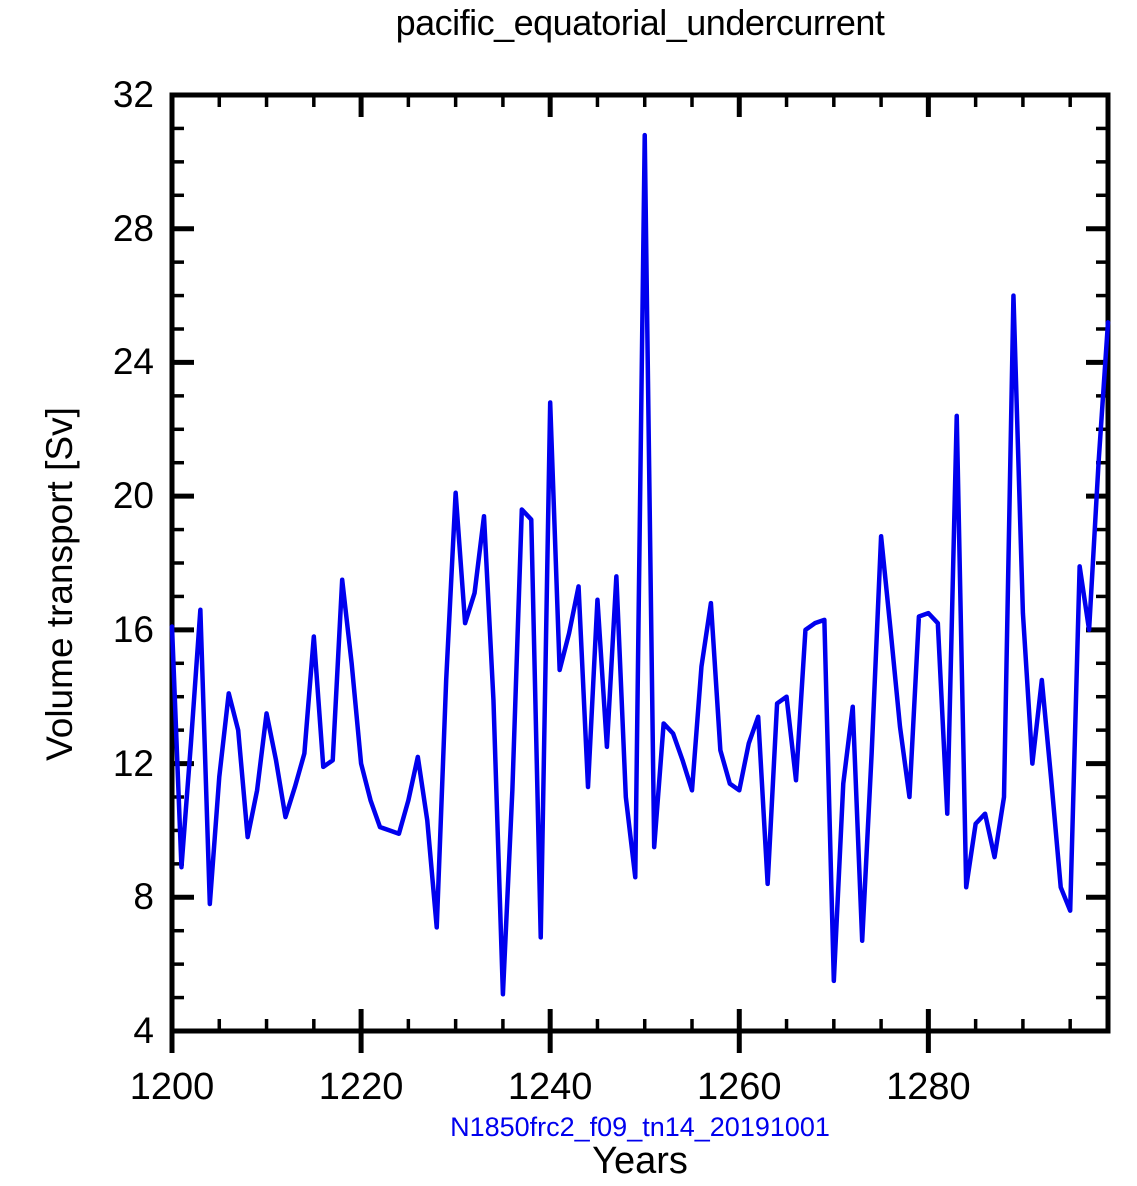 The width and height of the screenshot is (1137, 1186). What do you see at coordinates (133, 629) in the screenshot?
I see `y-tick-label-16: 16` at bounding box center [133, 629].